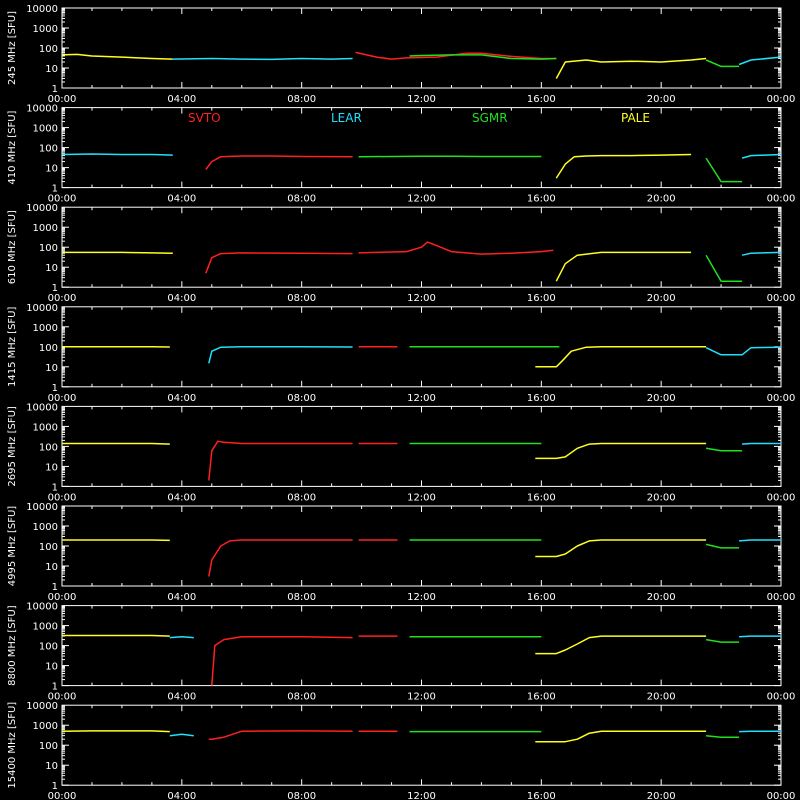  Describe the element at coordinates (12, 147) in the screenshot. I see `y-axis-title: 410 MHz [SFU]` at that location.